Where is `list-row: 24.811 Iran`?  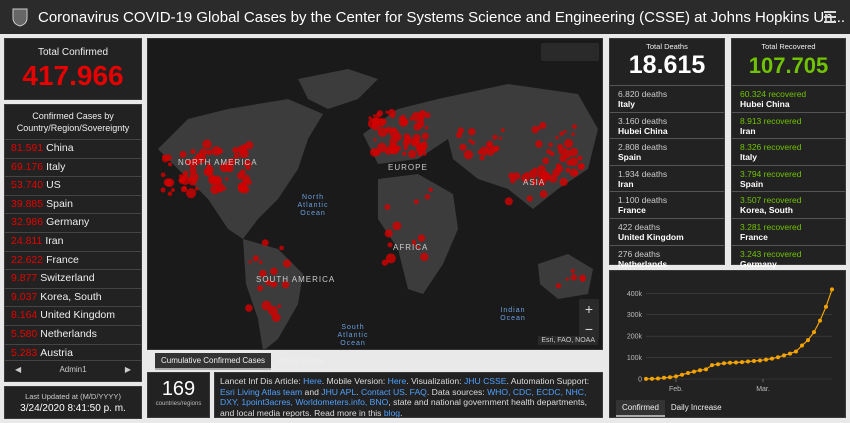 list-row: 24.811 Iran is located at coordinates (73, 242).